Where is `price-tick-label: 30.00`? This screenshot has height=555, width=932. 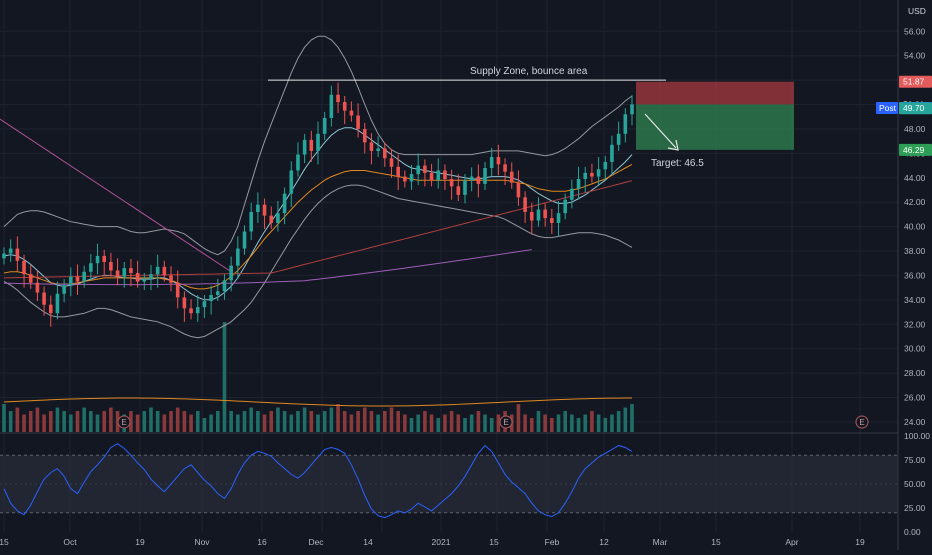 price-tick-label: 30.00 is located at coordinates (915, 349).